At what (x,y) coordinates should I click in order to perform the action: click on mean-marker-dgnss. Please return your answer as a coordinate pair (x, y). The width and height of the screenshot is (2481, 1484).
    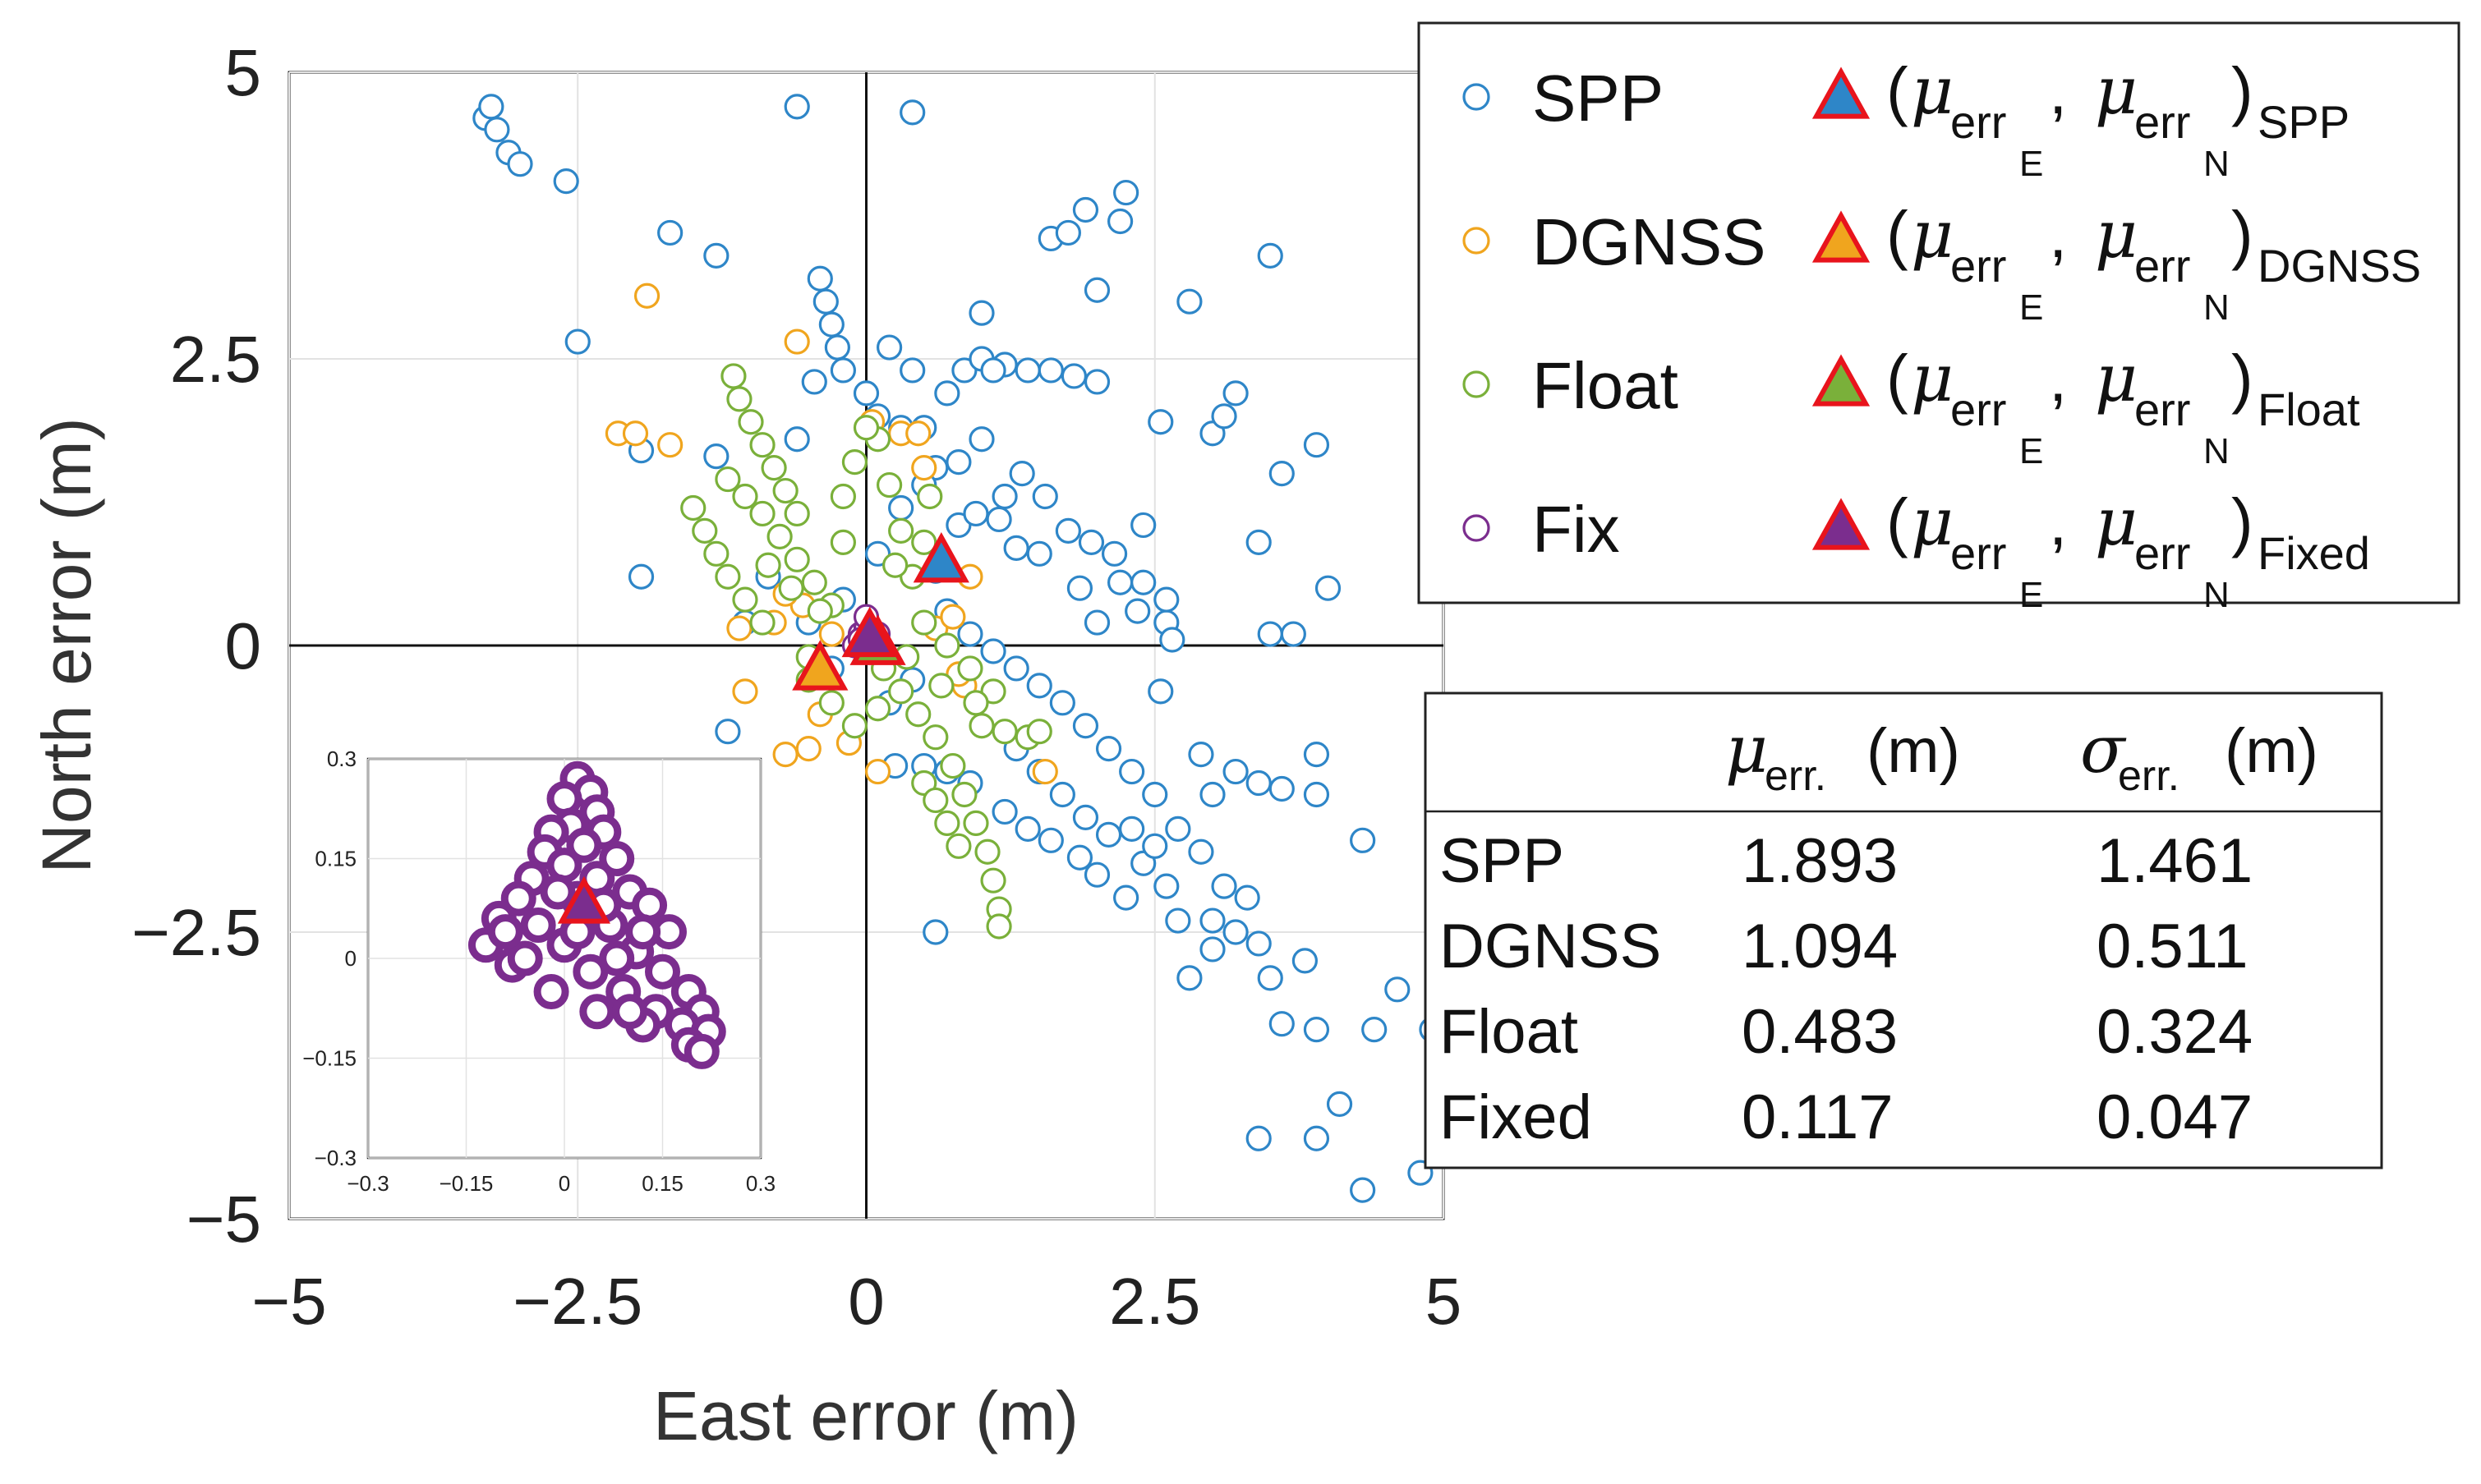
    Looking at the image, I should click on (820, 666).